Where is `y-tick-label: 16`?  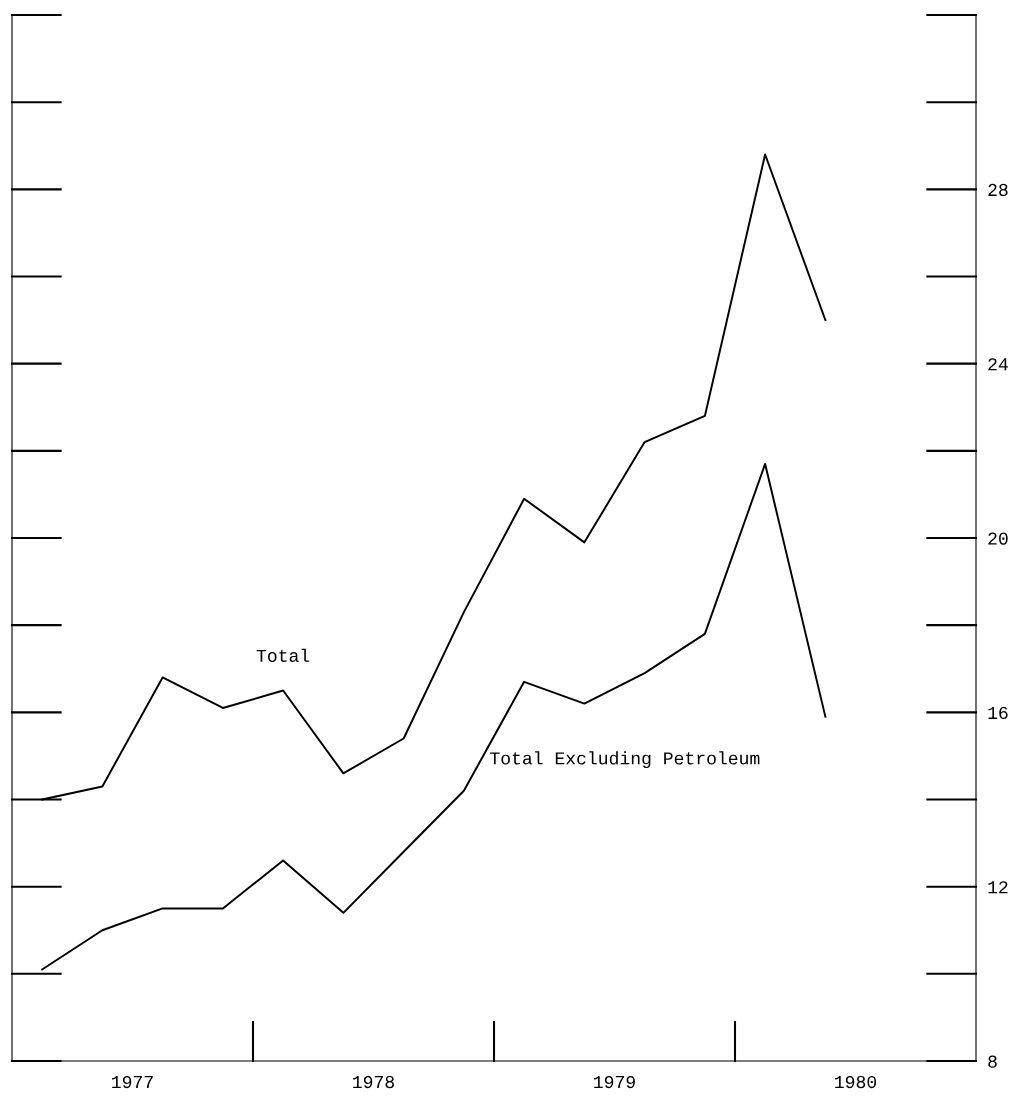
y-tick-label: 16 is located at coordinates (998, 713).